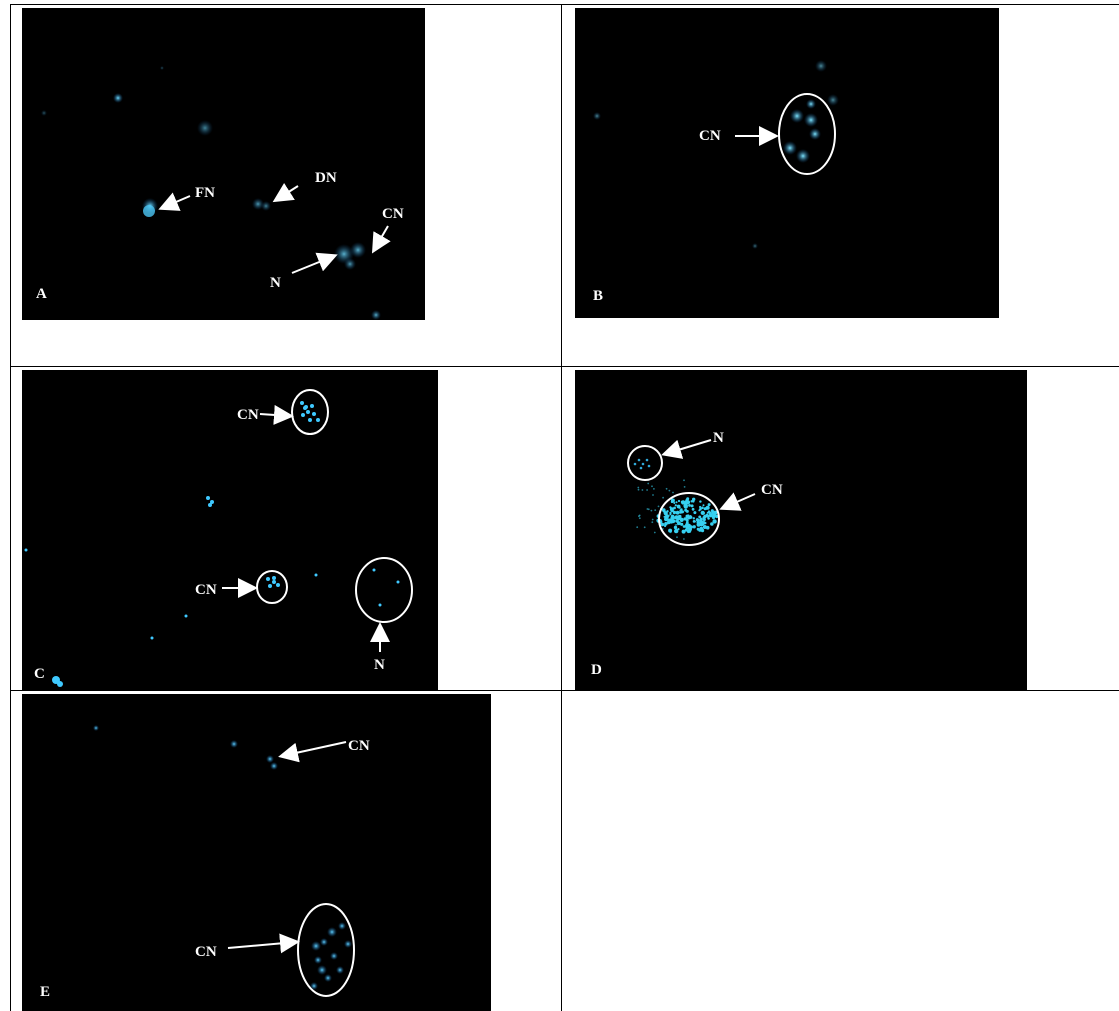 The height and width of the screenshot is (1011, 1119). What do you see at coordinates (205, 193) in the screenshot?
I see `annotation-label: FN` at bounding box center [205, 193].